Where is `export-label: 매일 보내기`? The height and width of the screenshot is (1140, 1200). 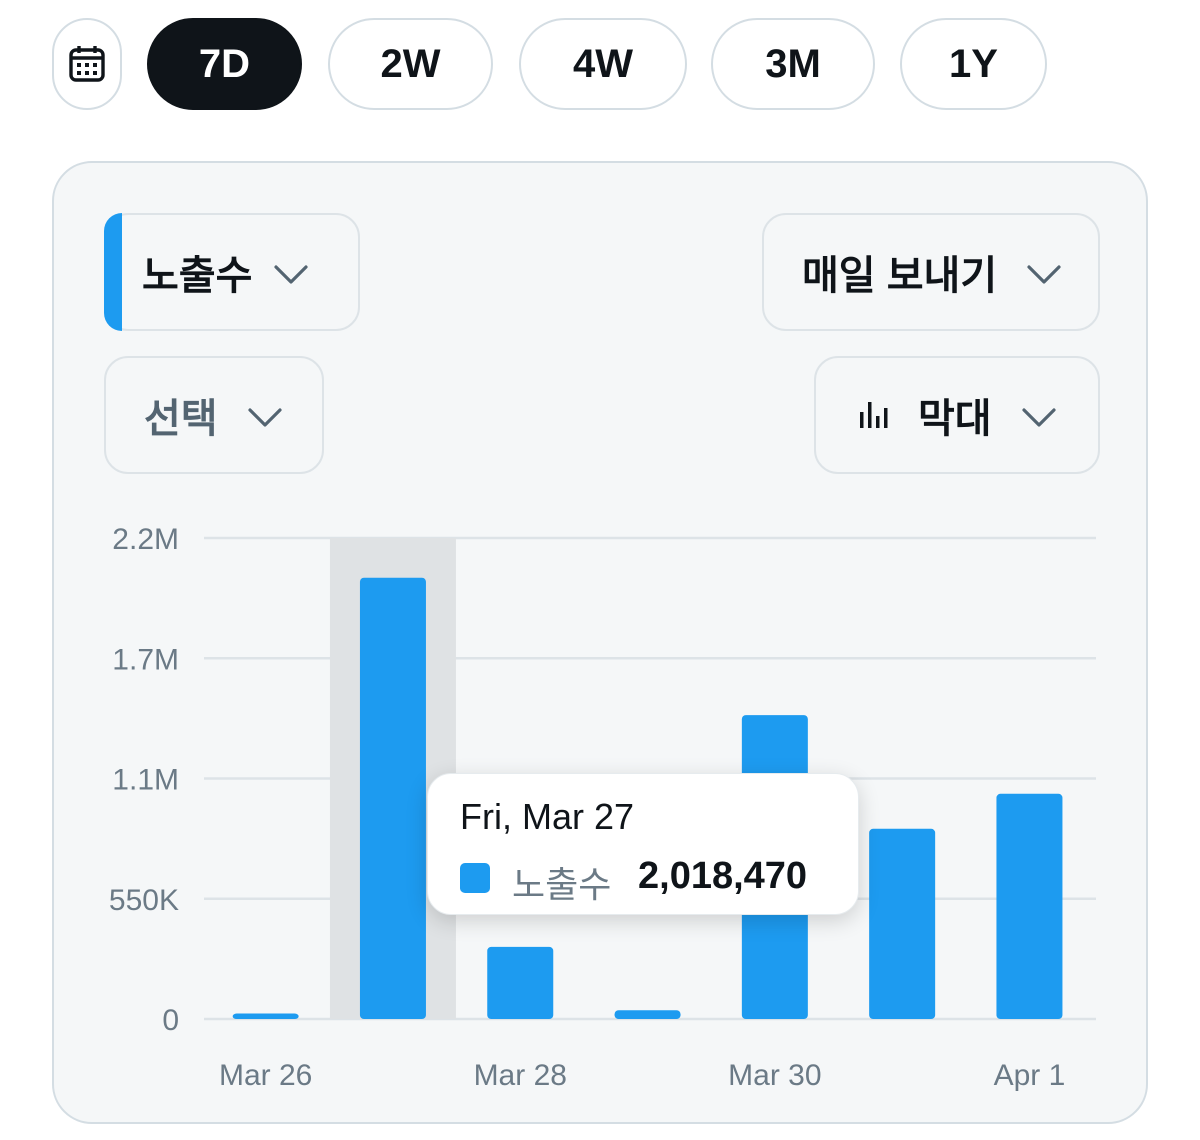 export-label: 매일 보내기 is located at coordinates (900, 276).